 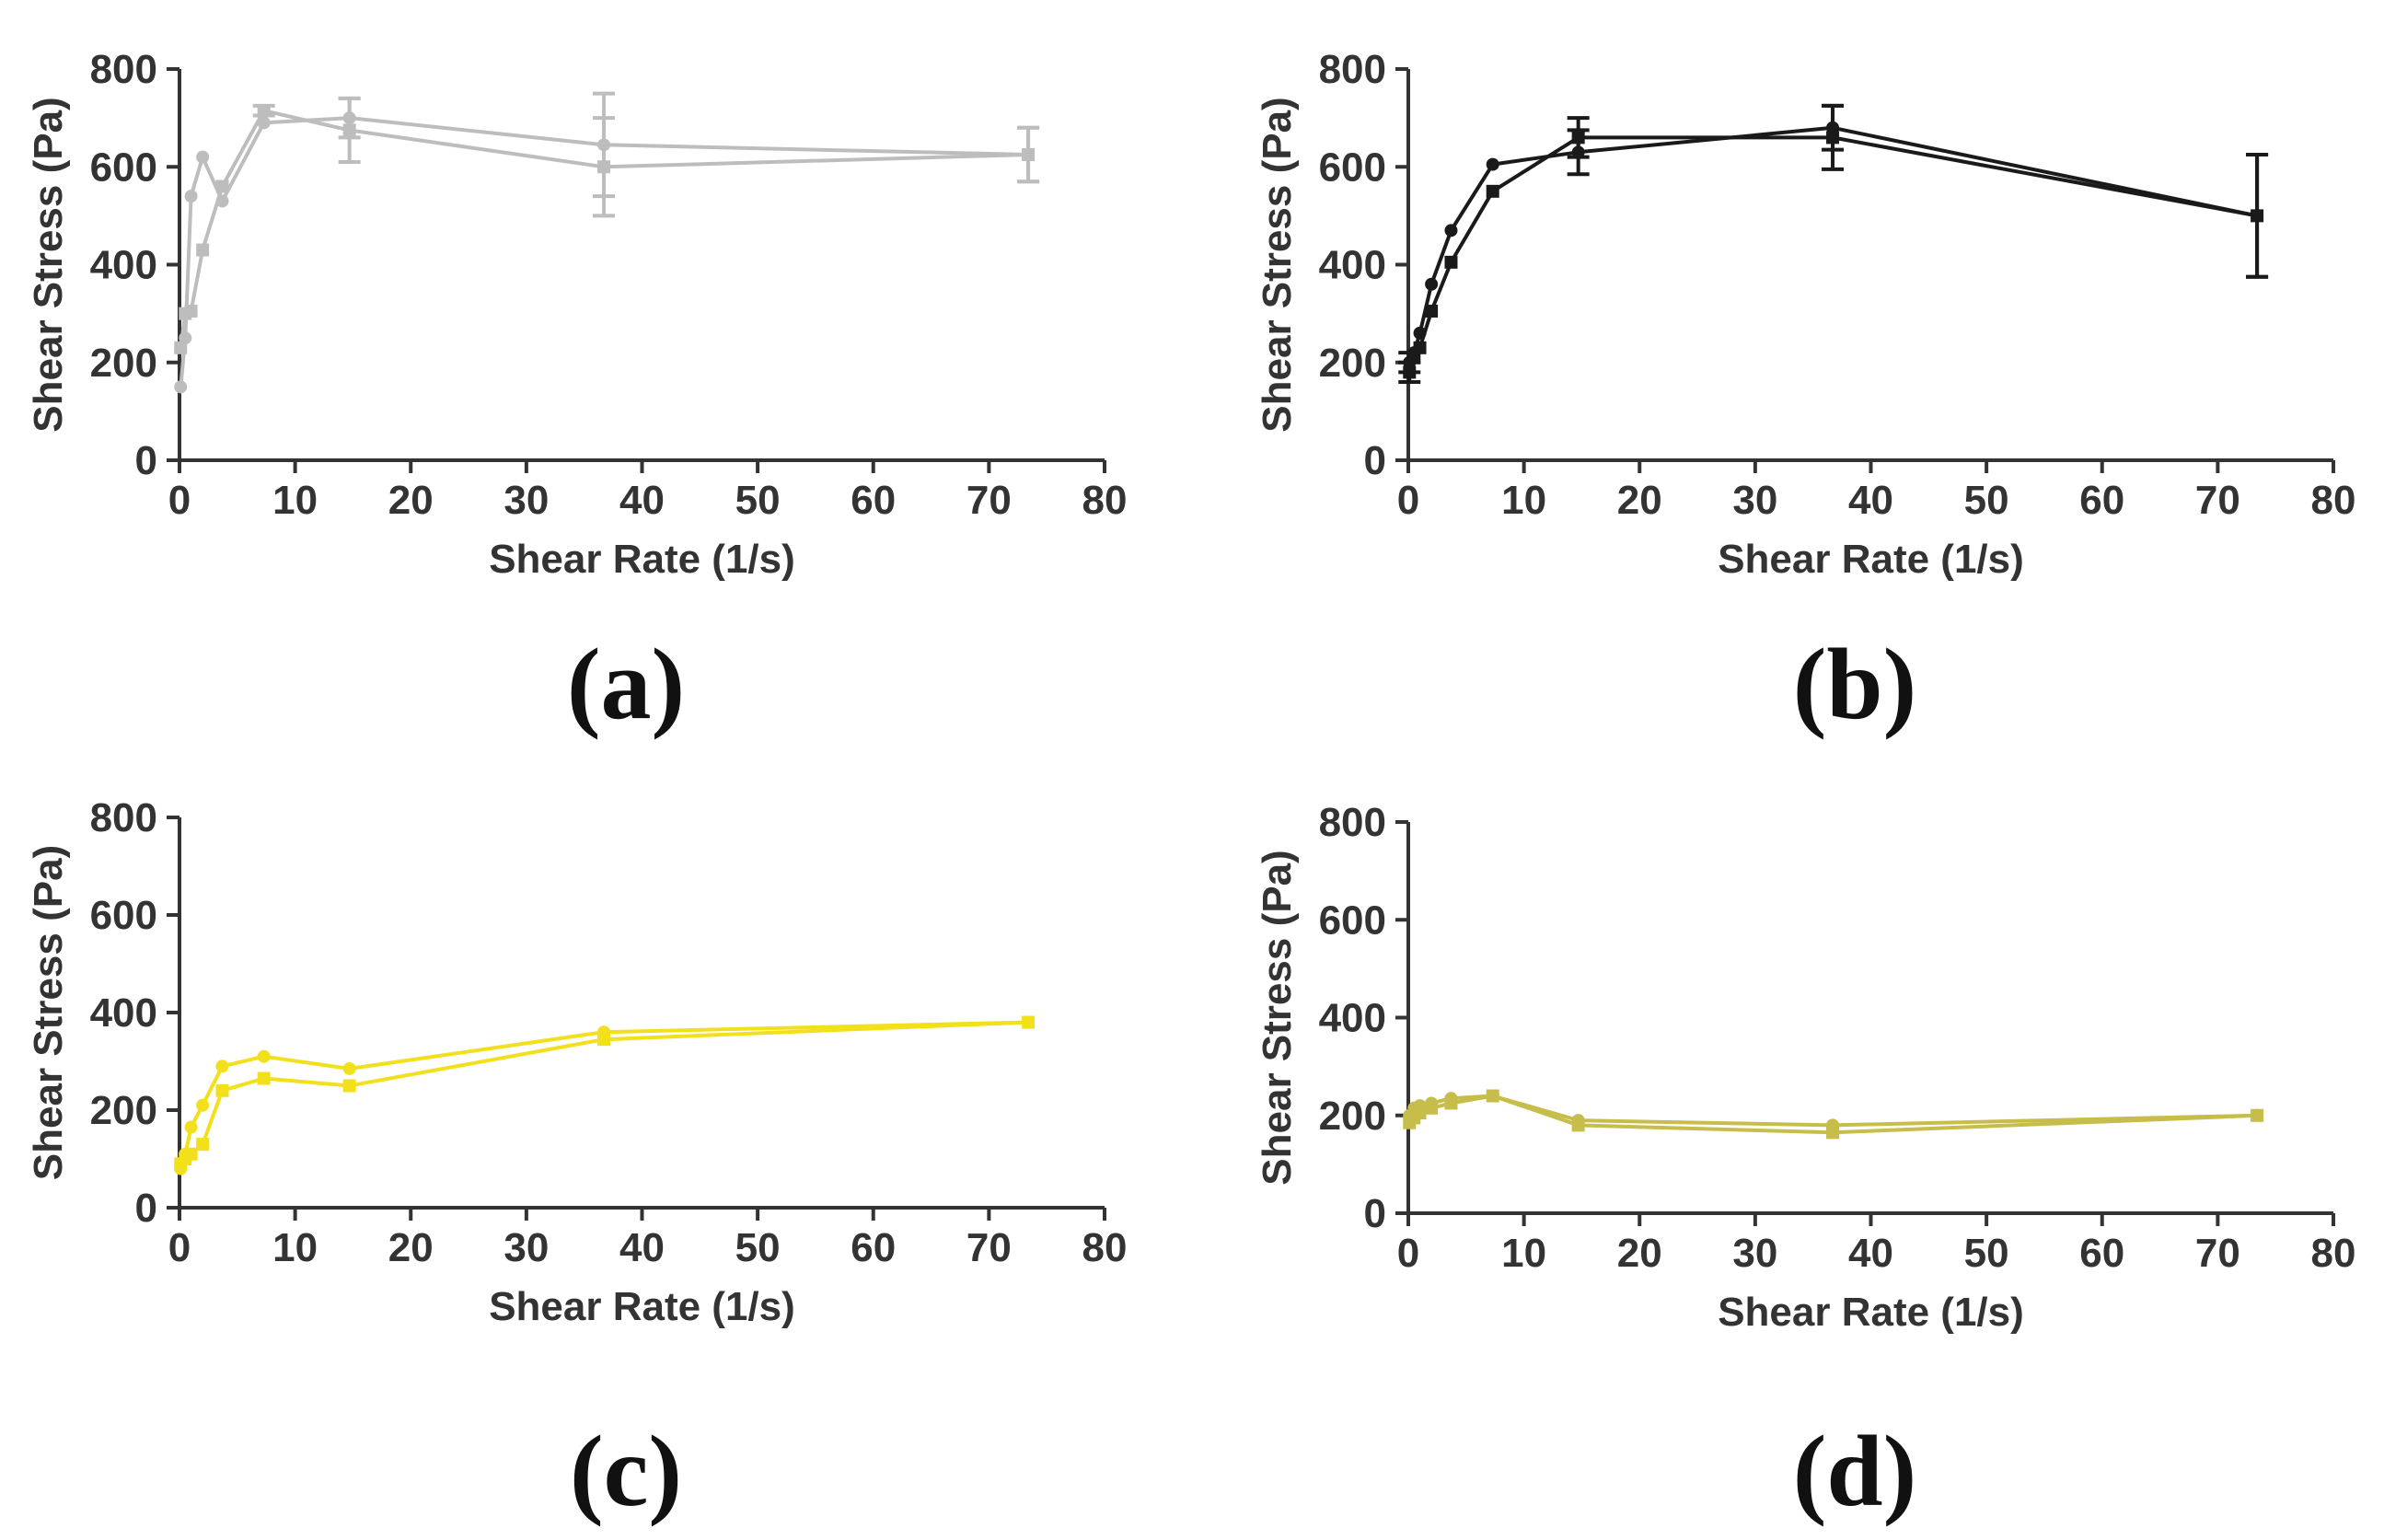 I want to click on panel-label-d: (d), so click(x=1855, y=1471).